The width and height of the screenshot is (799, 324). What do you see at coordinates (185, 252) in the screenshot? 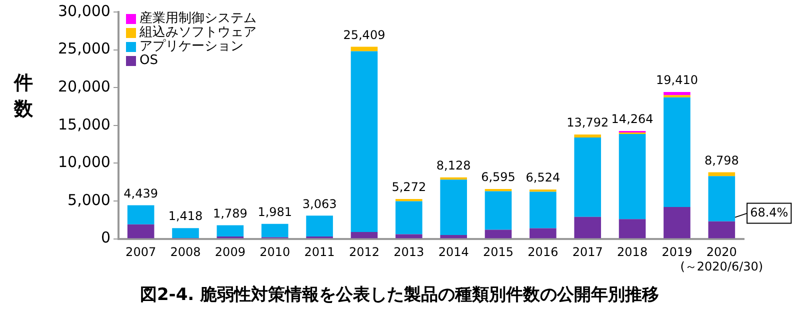
I see `x-tick-label: 2008` at bounding box center [185, 252].